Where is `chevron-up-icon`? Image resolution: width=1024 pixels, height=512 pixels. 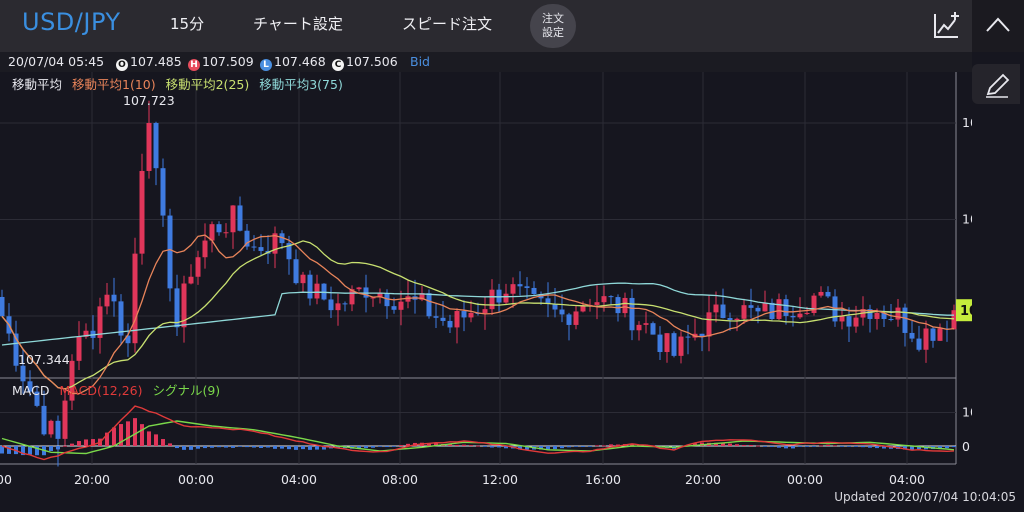
chevron-up-icon is located at coordinates (998, 26).